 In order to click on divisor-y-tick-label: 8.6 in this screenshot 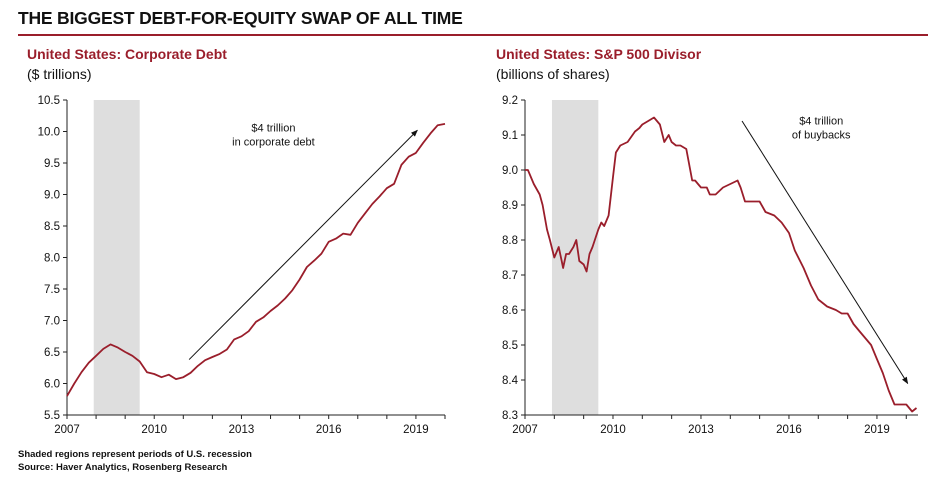, I will do `click(510, 311)`.